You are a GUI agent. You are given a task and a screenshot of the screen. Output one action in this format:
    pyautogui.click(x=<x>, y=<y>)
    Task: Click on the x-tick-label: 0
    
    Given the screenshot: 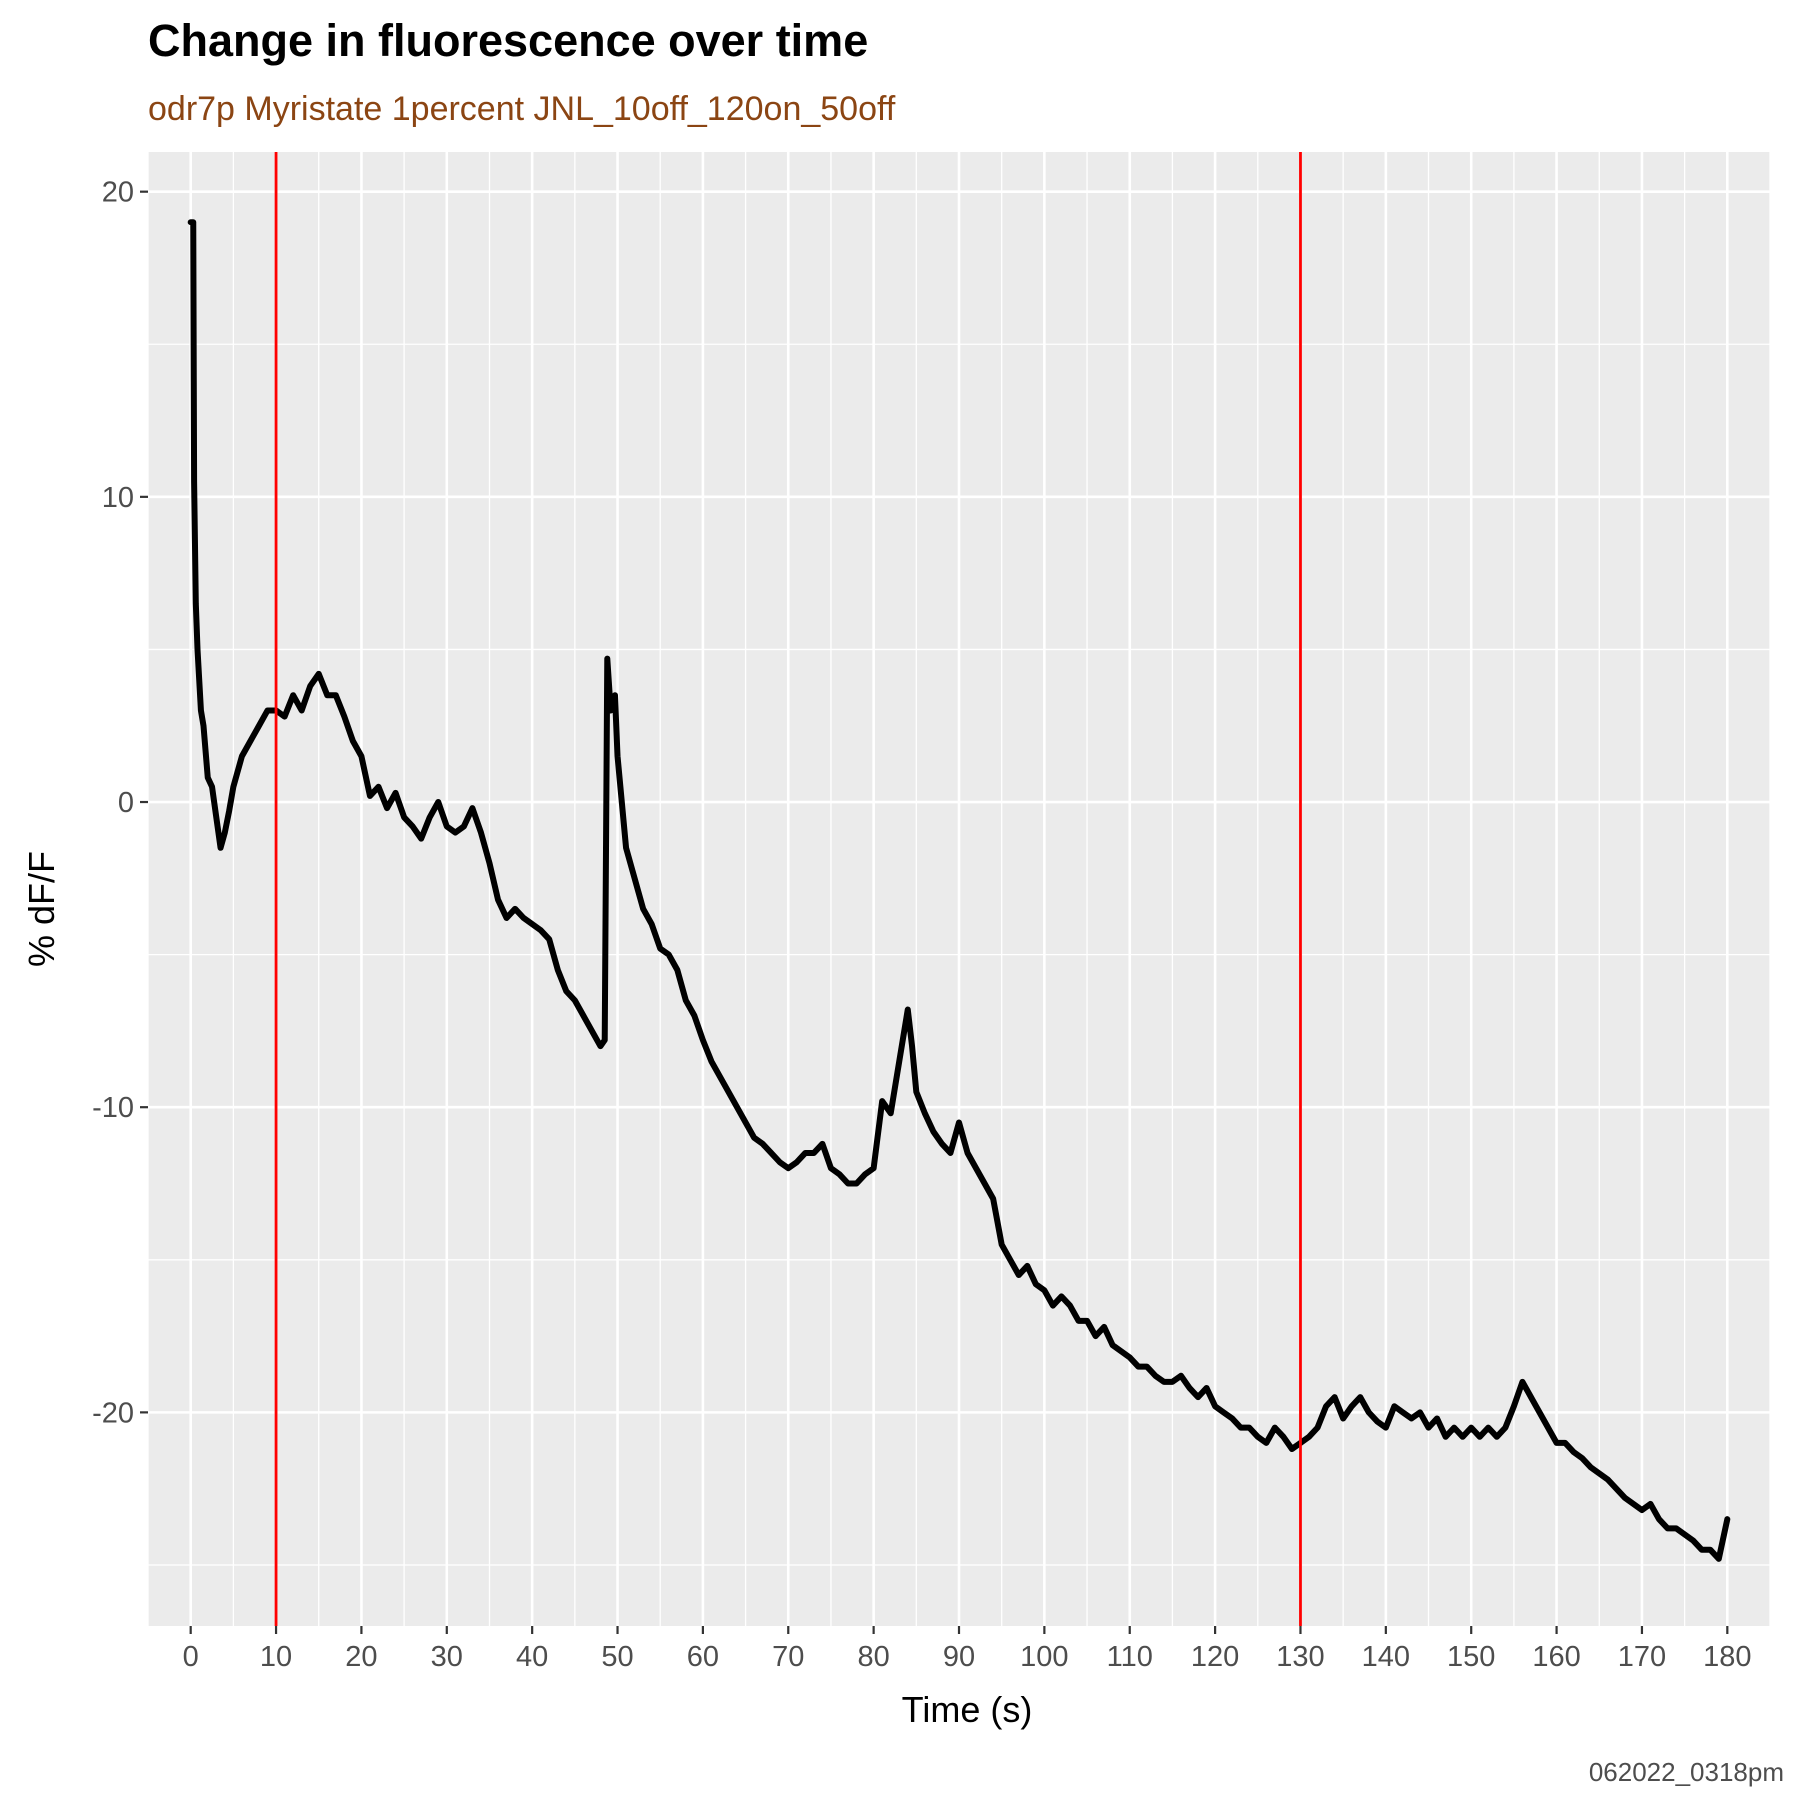 What is the action you would take?
    pyautogui.click(x=191, y=1657)
    